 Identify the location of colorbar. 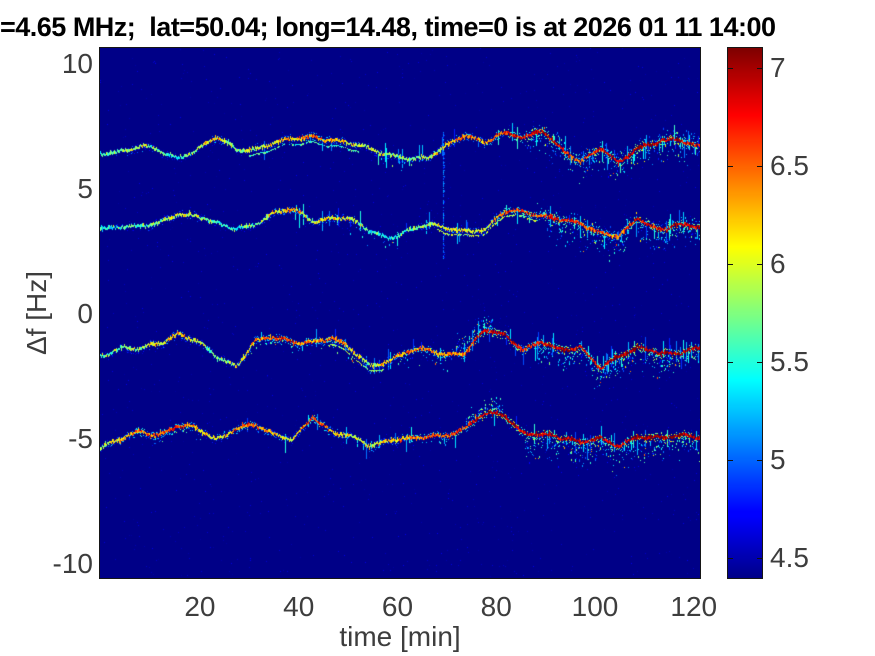
(745, 313).